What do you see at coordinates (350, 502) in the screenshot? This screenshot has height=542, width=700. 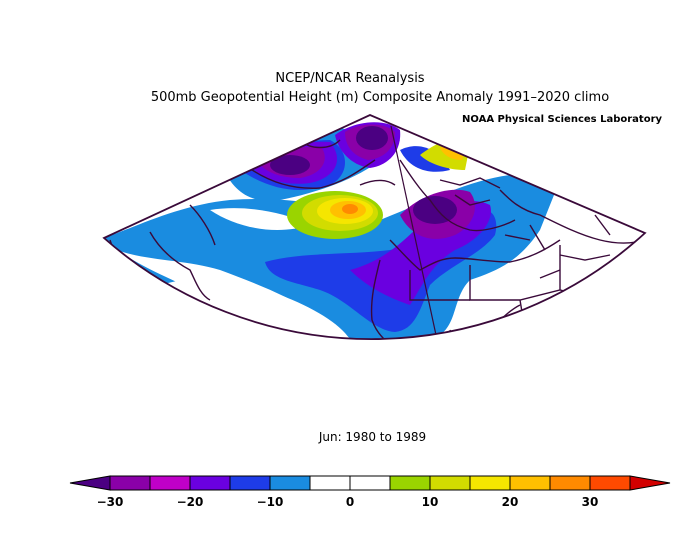 I see `colorbar-tick-label: 0` at bounding box center [350, 502].